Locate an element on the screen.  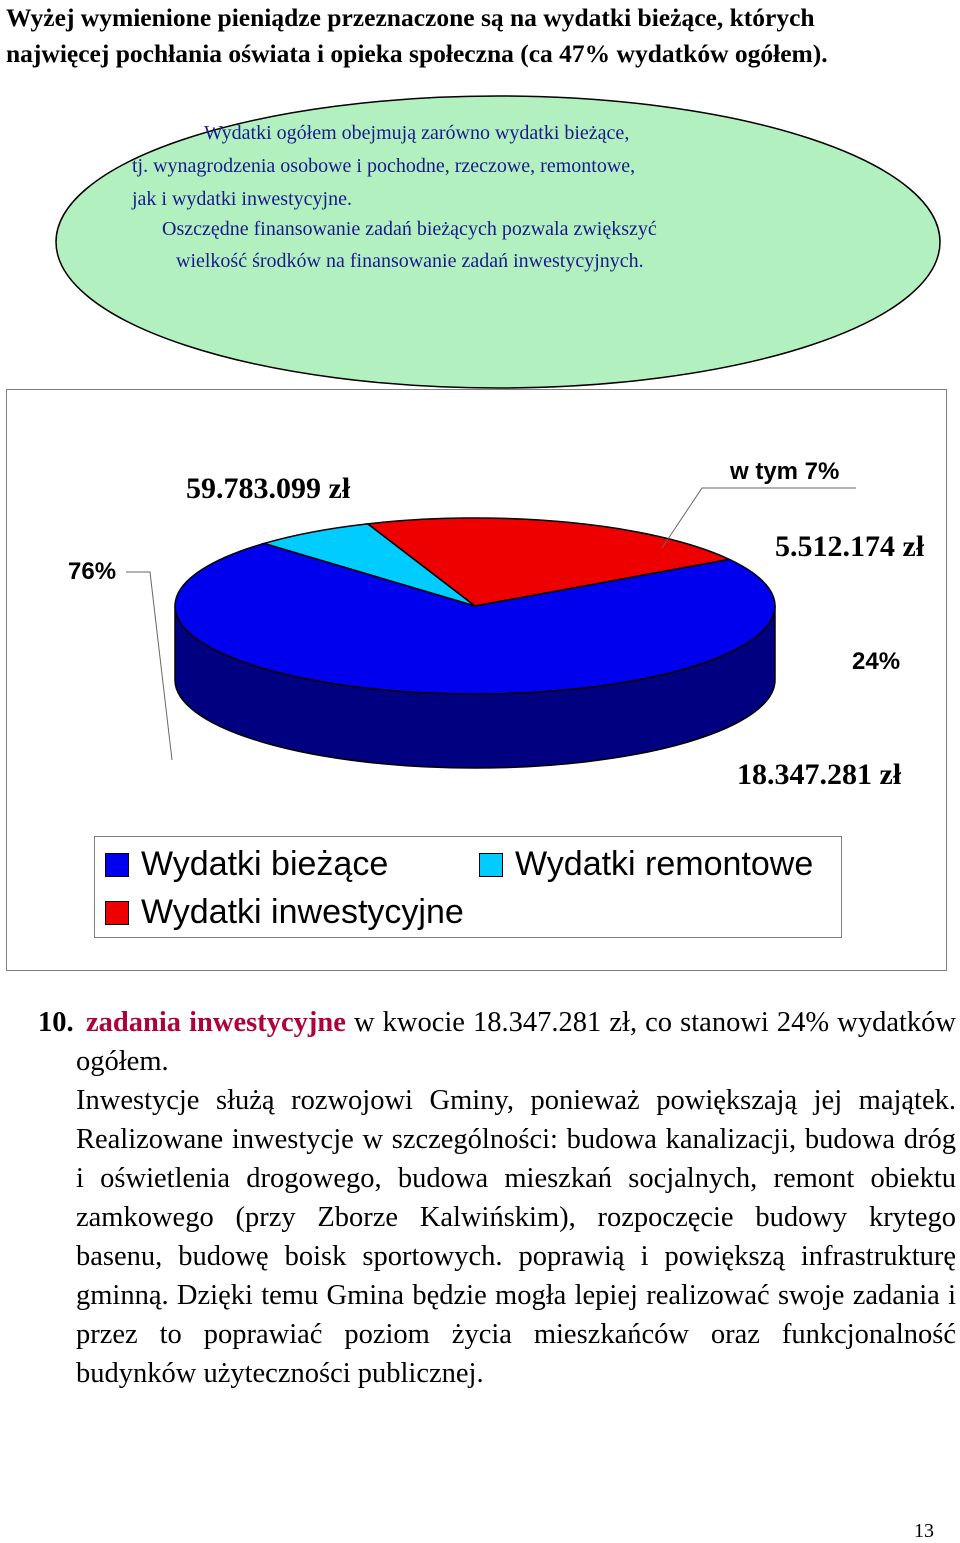
slice-inwestycyjne is located at coordinates (548, 562).